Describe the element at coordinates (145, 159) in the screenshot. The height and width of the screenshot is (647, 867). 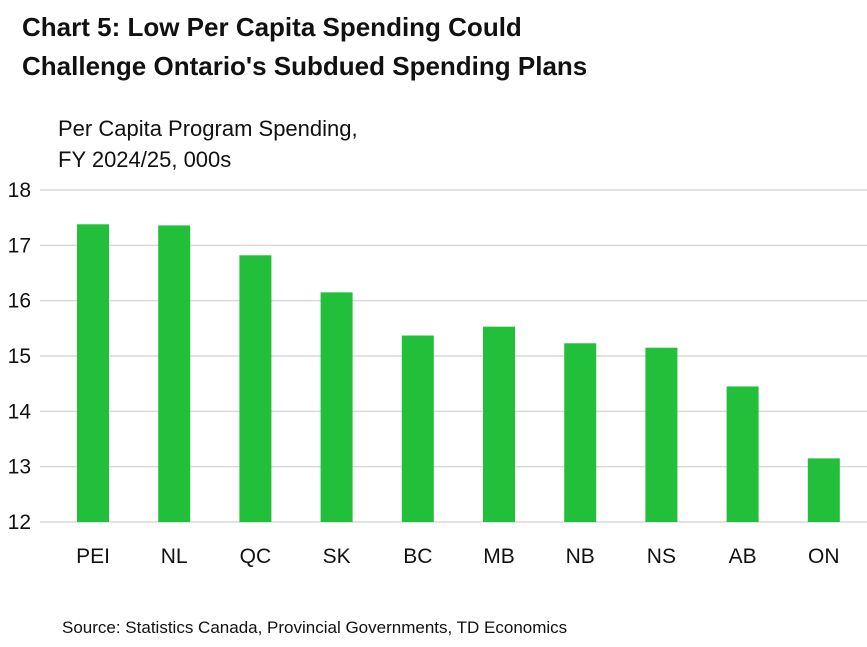
I see `y-axis-caption-line-2: FY 2024/25, 000s` at that location.